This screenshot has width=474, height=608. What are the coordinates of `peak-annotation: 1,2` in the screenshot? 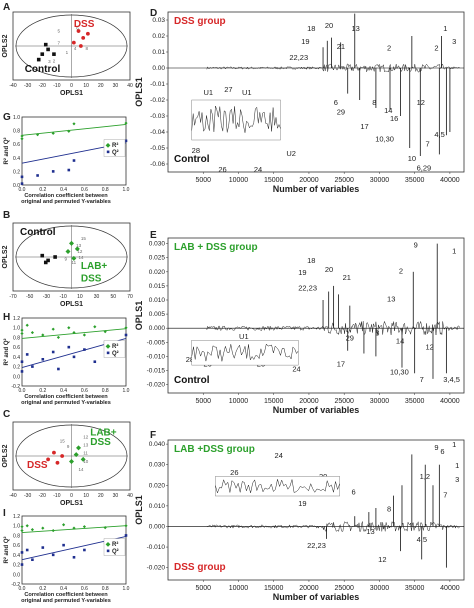 It's located at (425, 476).